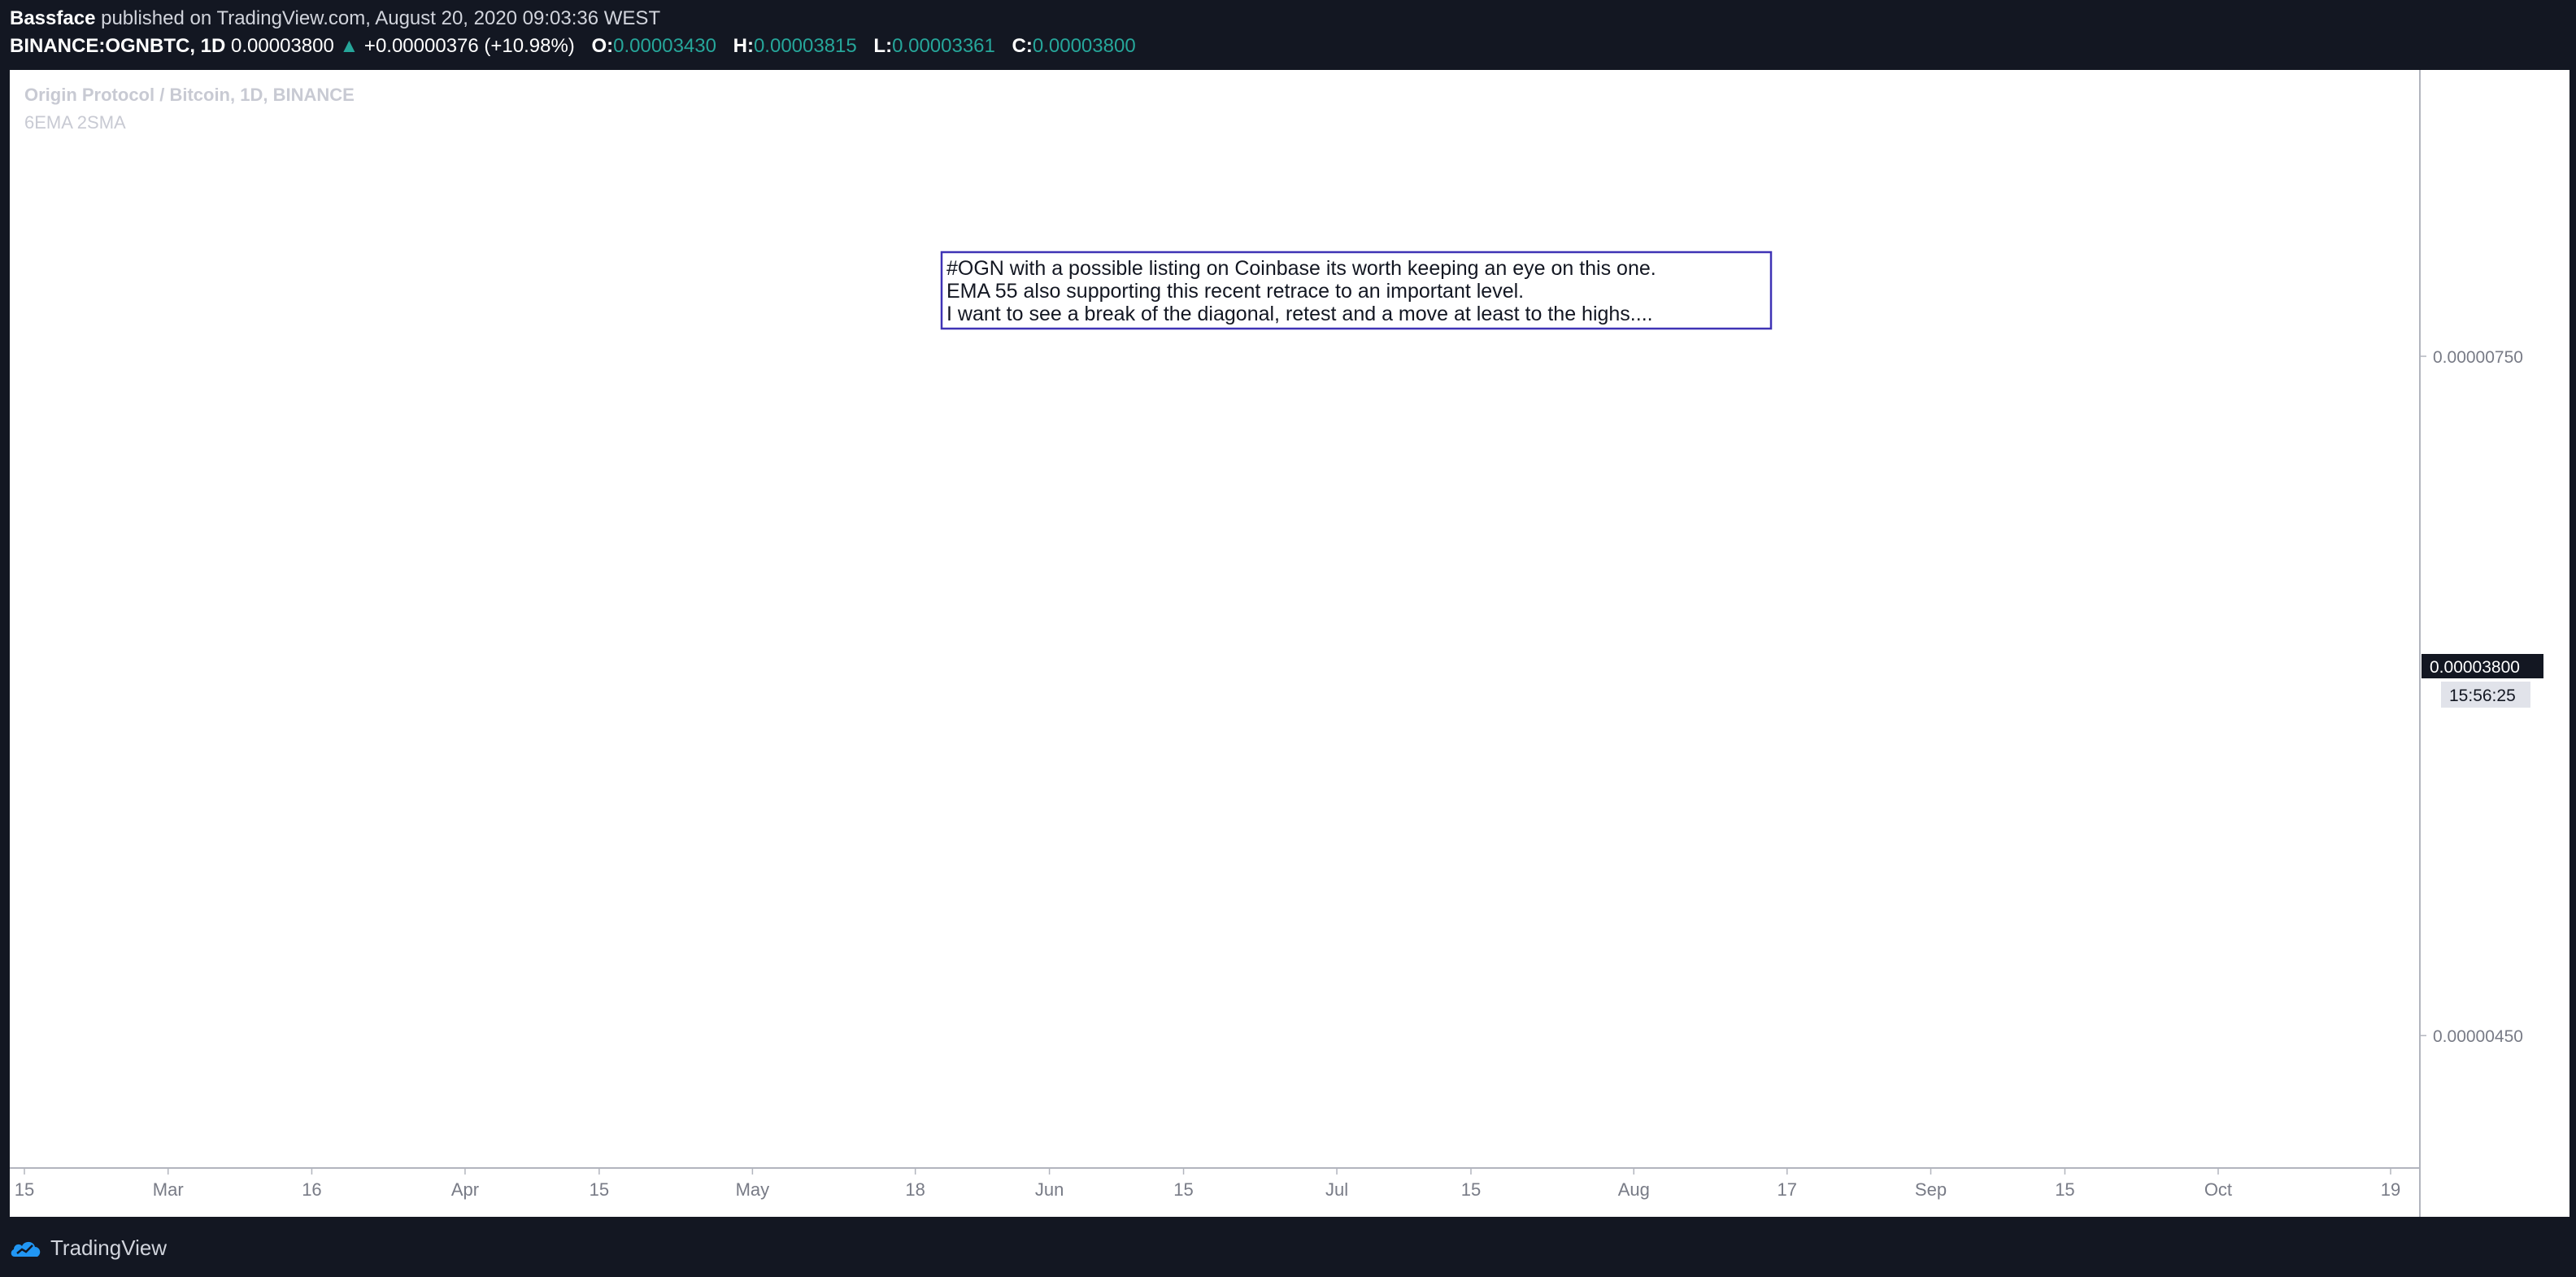  What do you see at coordinates (2483, 696) in the screenshot?
I see `countdown-value: 15:56:25` at bounding box center [2483, 696].